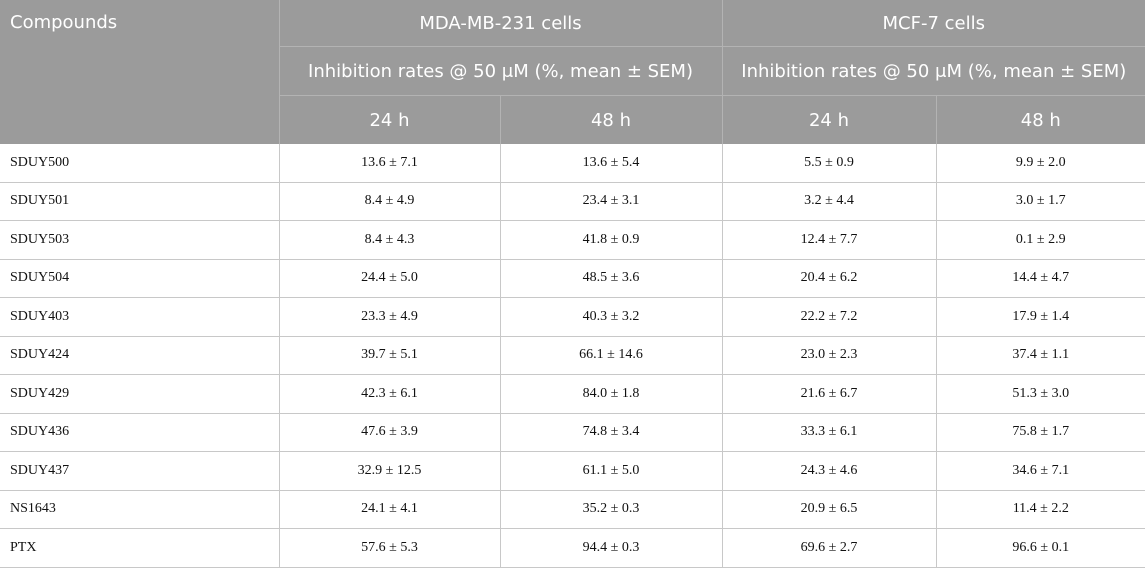 This screenshot has height=568, width=1145. Describe the element at coordinates (611, 163) in the screenshot. I see `value-cell: 13.6 ± 5.4` at that location.